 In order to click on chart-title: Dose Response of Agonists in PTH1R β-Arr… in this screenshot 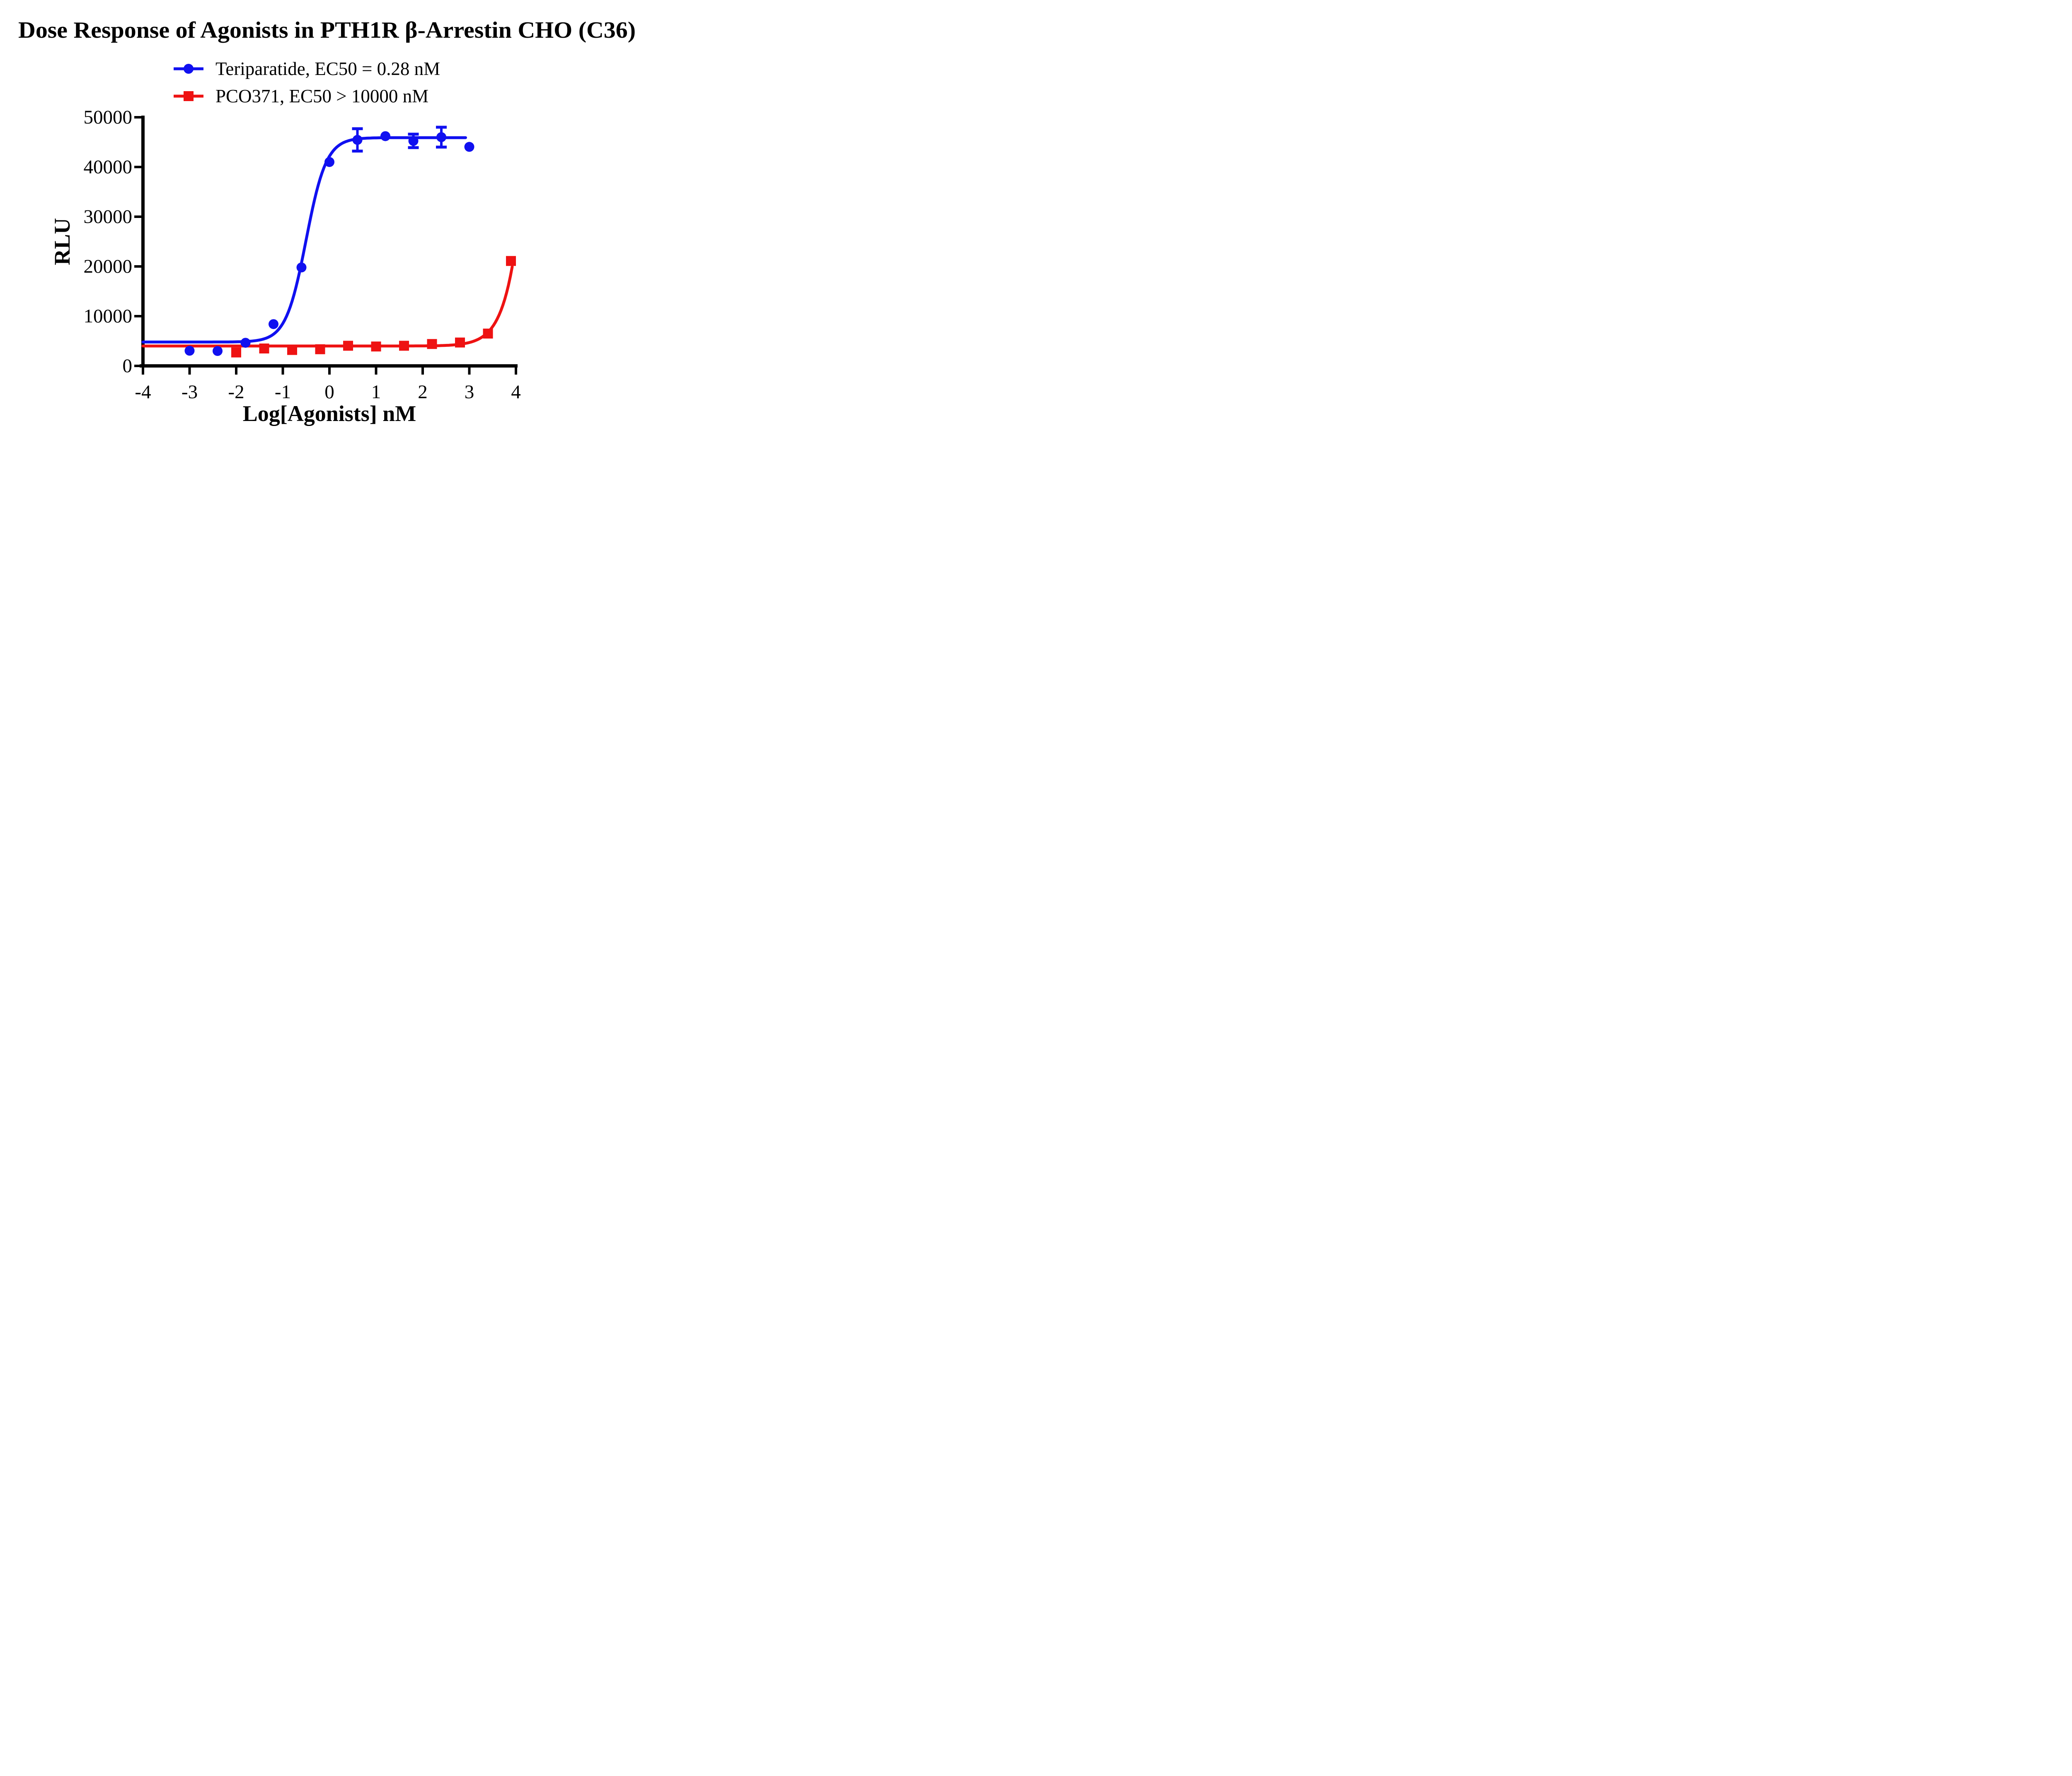, I will do `click(327, 30)`.